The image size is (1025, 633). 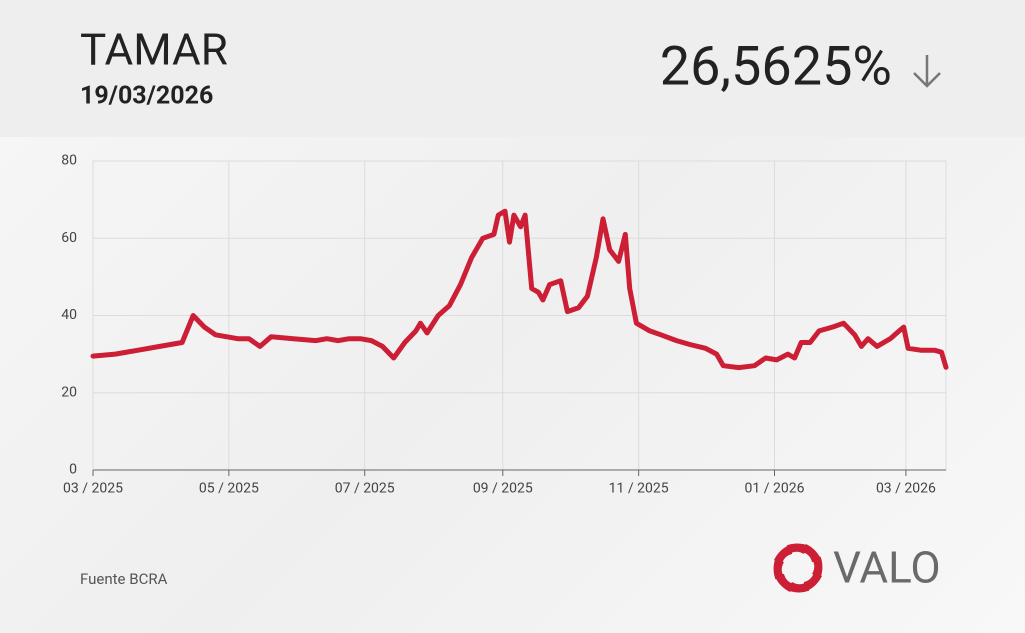 I want to click on x-tick-label: 03 / 2025, so click(x=93, y=489).